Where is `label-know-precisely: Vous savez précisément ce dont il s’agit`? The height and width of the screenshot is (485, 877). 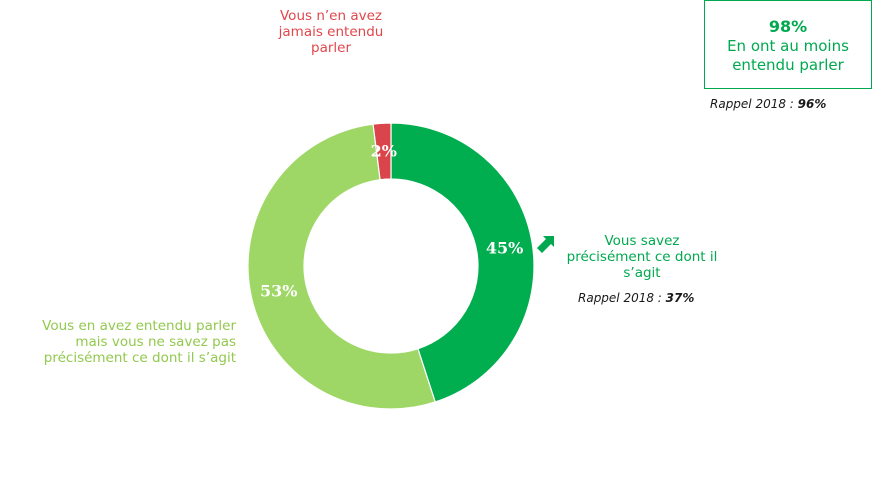 label-know-precisely: Vous savez précisément ce dont il s’agit is located at coordinates (642, 257).